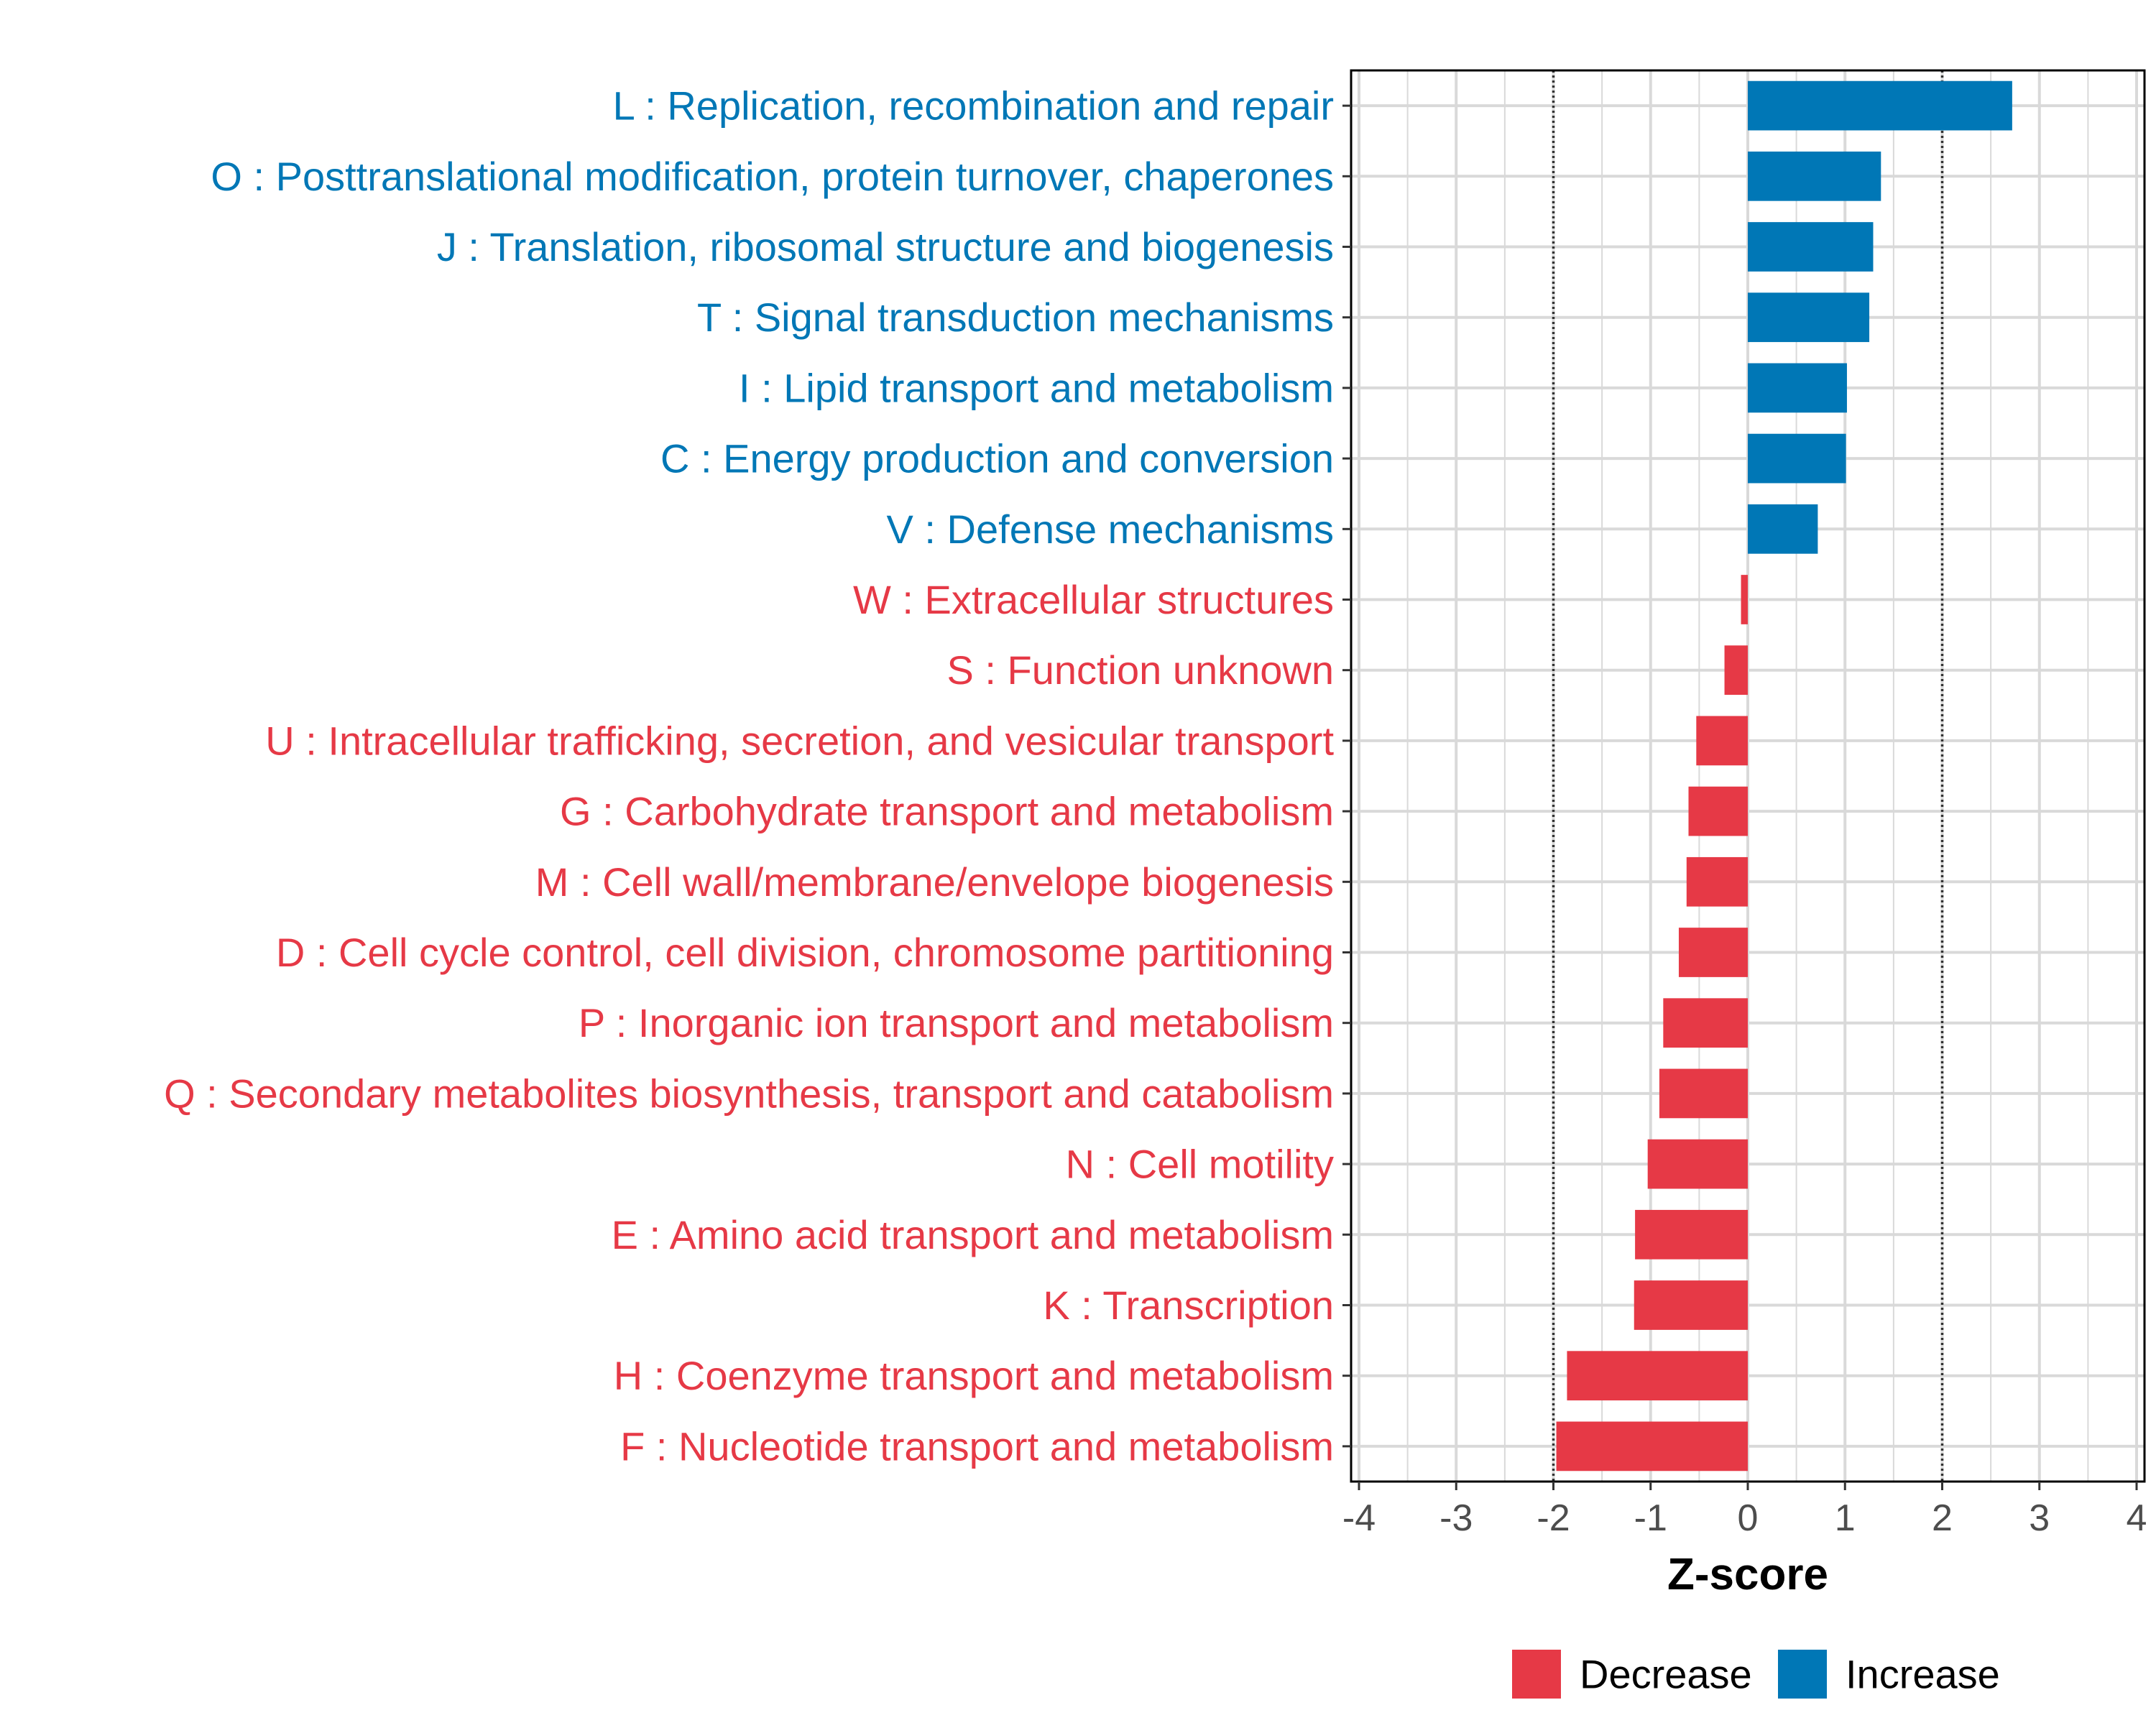 The width and height of the screenshot is (2156, 1728). I want to click on x-tick-label: -1, so click(1651, 1518).